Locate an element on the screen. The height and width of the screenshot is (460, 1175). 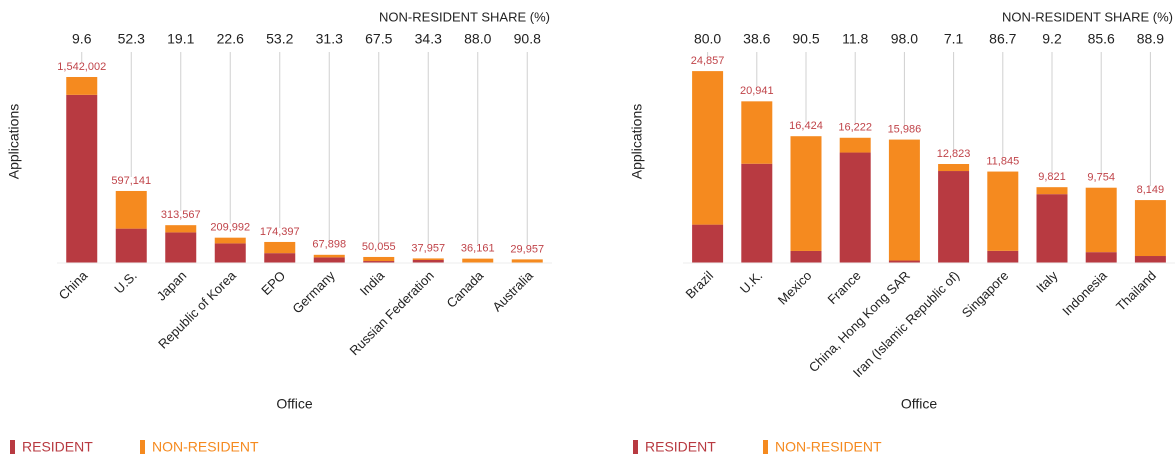
total-label: 174,397 is located at coordinates (280, 232).